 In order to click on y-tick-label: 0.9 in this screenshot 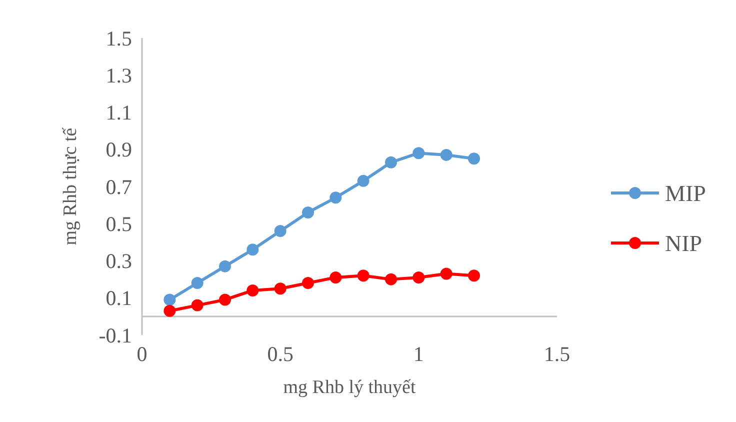, I will do `click(119, 150)`.